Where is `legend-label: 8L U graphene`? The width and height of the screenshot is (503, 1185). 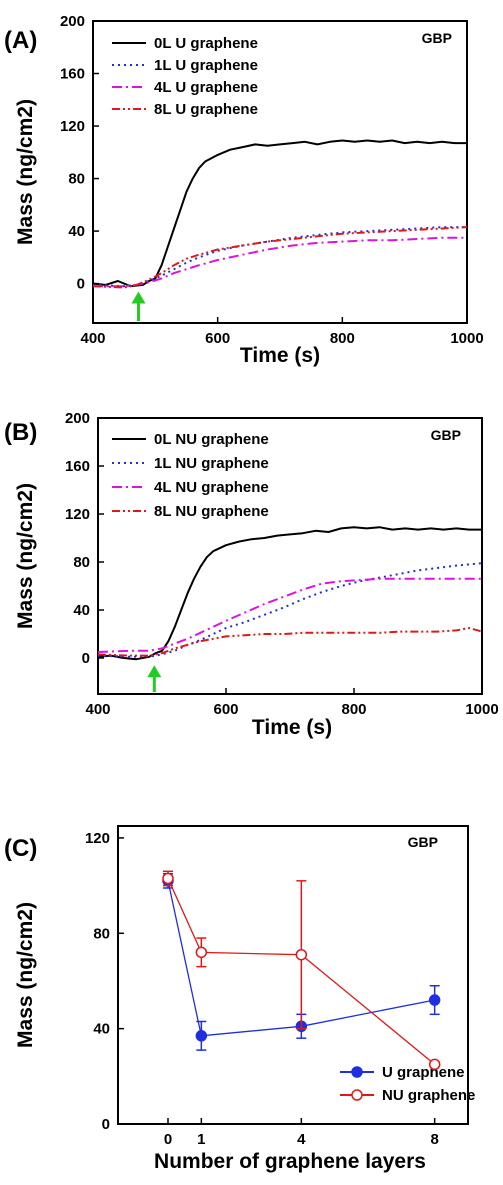 legend-label: 8L U graphene is located at coordinates (206, 109).